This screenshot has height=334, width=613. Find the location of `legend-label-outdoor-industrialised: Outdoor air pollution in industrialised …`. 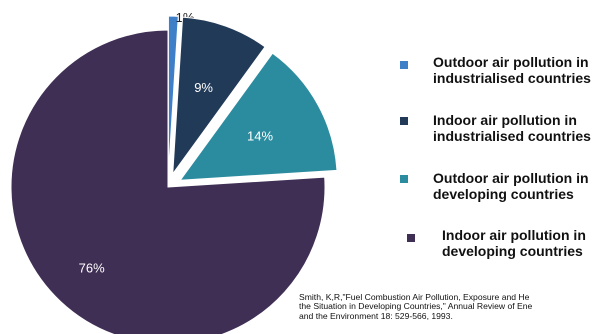

legend-label-outdoor-industrialised: Outdoor air pollution in industrialised … is located at coordinates (512, 70).